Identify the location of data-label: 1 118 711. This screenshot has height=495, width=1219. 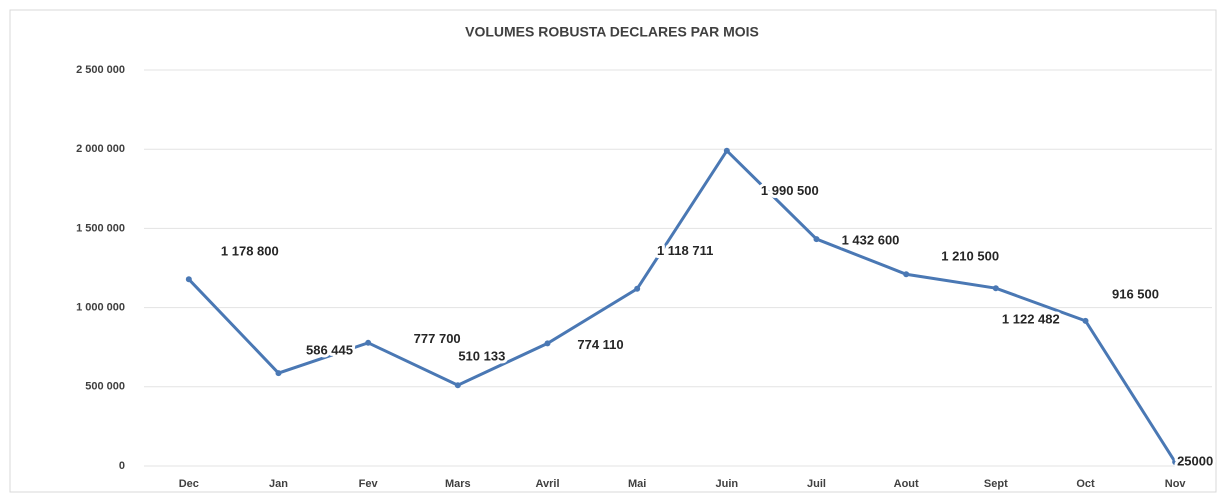
(685, 250).